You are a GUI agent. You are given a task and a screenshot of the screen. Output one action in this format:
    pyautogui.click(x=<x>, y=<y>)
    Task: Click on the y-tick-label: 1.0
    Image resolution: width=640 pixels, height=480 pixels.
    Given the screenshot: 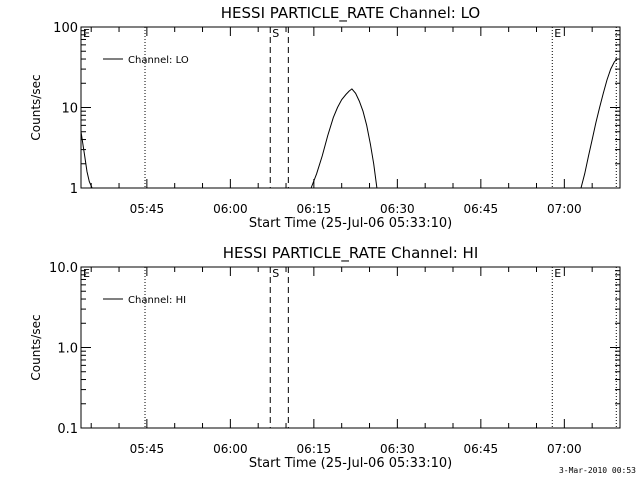 What is the action you would take?
    pyautogui.click(x=67, y=349)
    